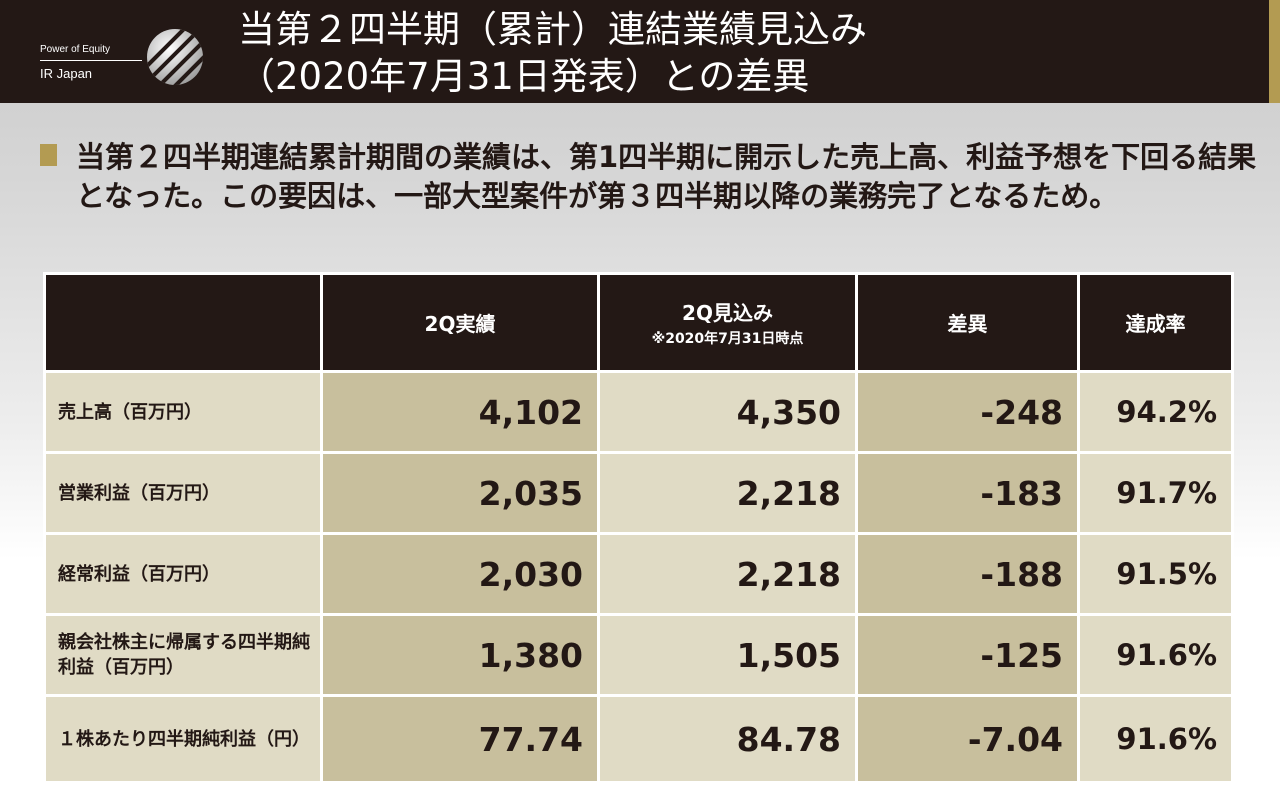 Image resolution: width=1280 pixels, height=805 pixels. What do you see at coordinates (183, 574) in the screenshot?
I see `row-label: 経常利益（百万円）` at bounding box center [183, 574].